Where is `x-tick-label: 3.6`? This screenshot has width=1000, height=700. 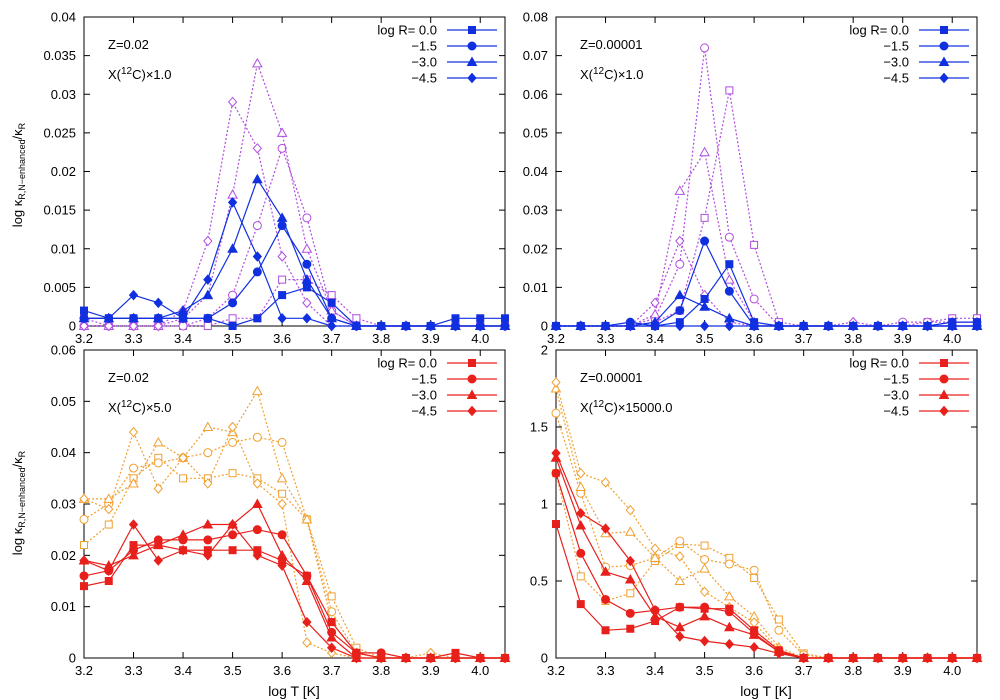 x-tick-label: 3.6 is located at coordinates (754, 338).